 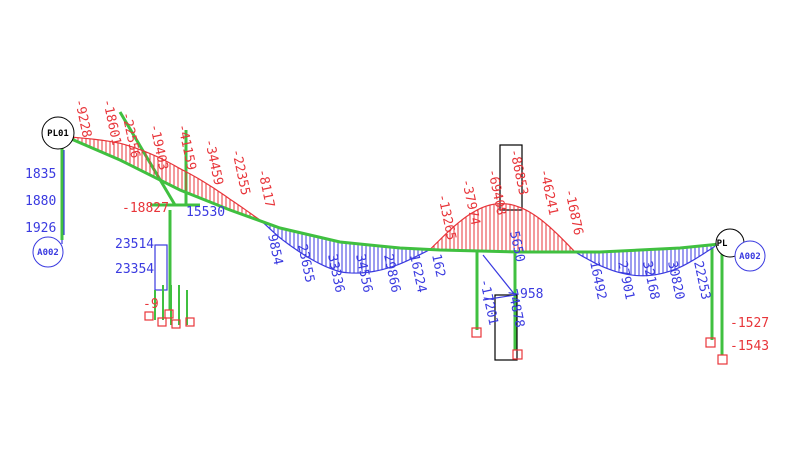 What do you see at coordinates (145, 208) in the screenshot?
I see `moment-label: -18827` at bounding box center [145, 208].